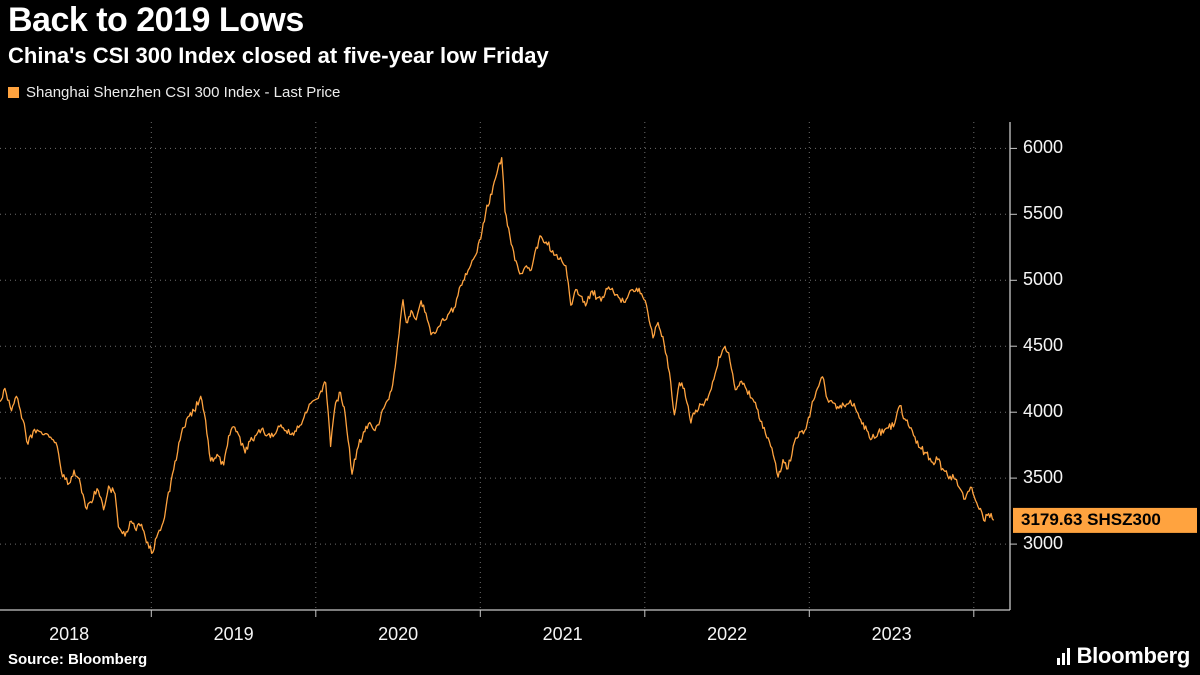 The width and height of the screenshot is (1200, 675). What do you see at coordinates (892, 634) in the screenshot?
I see `svg-text: 2023` at bounding box center [892, 634].